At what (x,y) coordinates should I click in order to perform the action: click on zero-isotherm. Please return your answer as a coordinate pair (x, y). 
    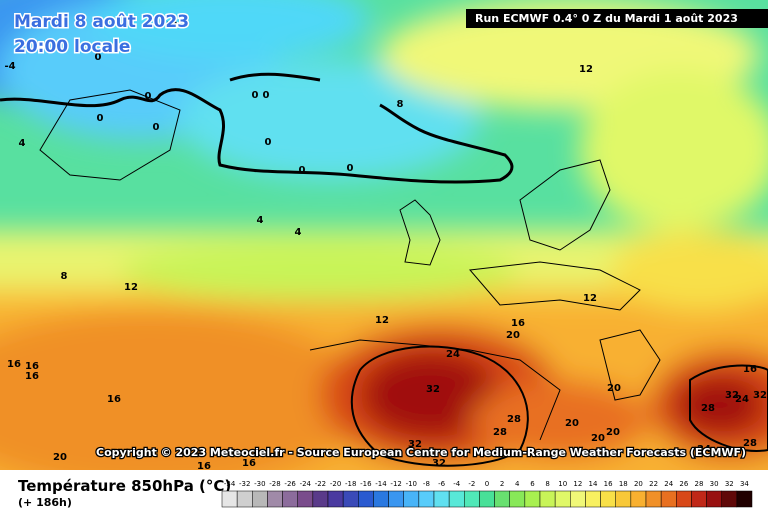
    Looking at the image, I should click on (257, 128).